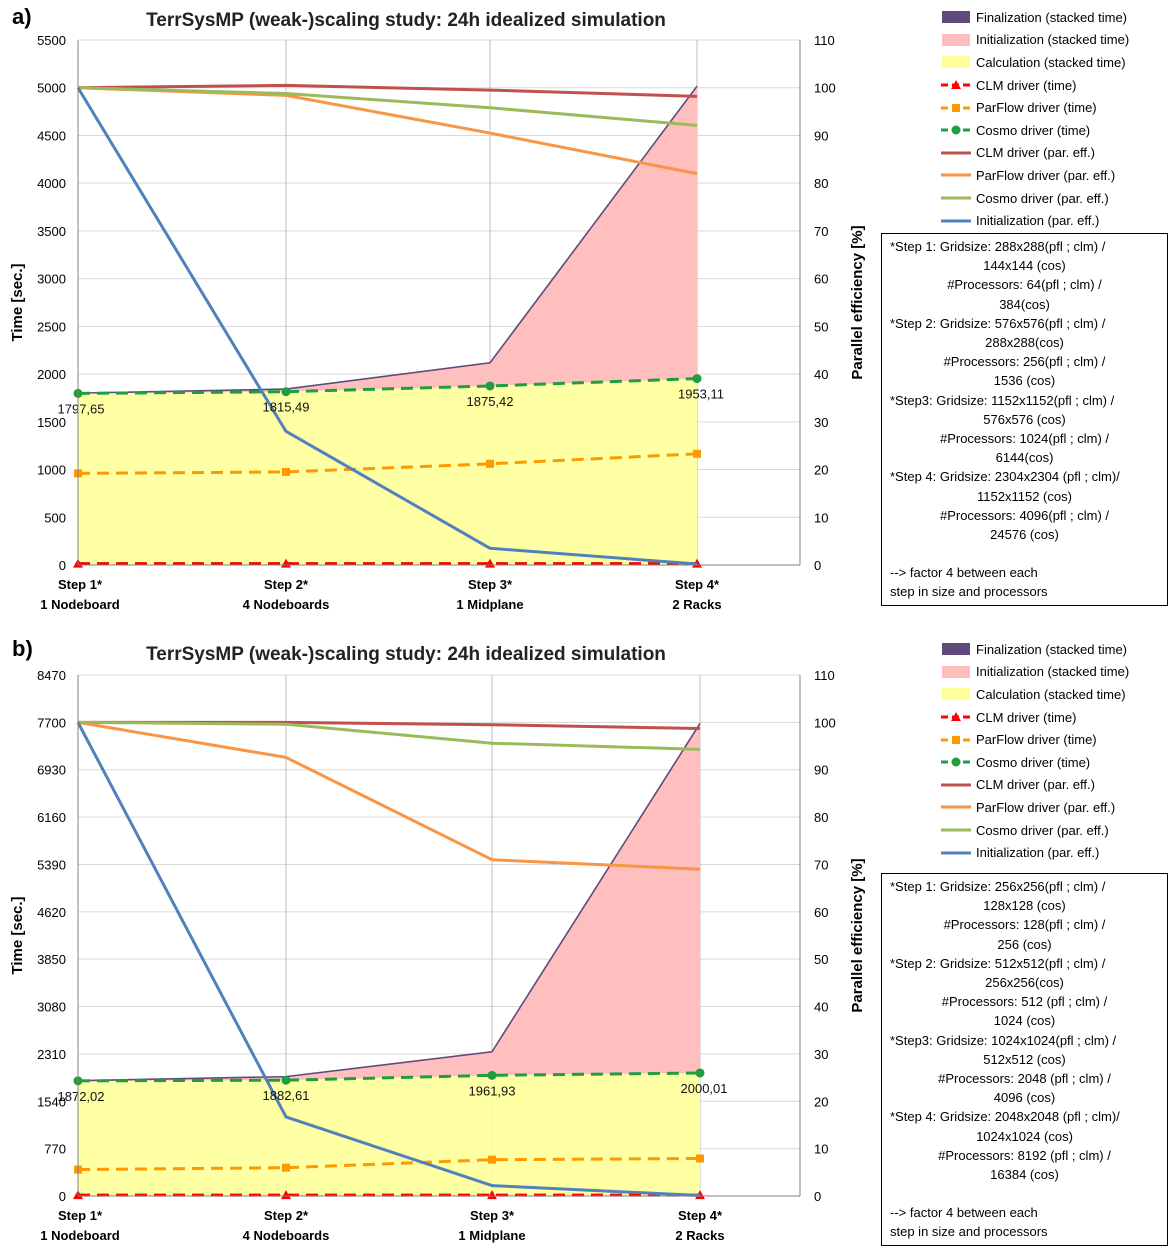 This screenshot has height=1246, width=1172. Describe the element at coordinates (1024, 925) in the screenshot. I see `note-line: #Processors: 128(pfl ; clm) /` at that location.